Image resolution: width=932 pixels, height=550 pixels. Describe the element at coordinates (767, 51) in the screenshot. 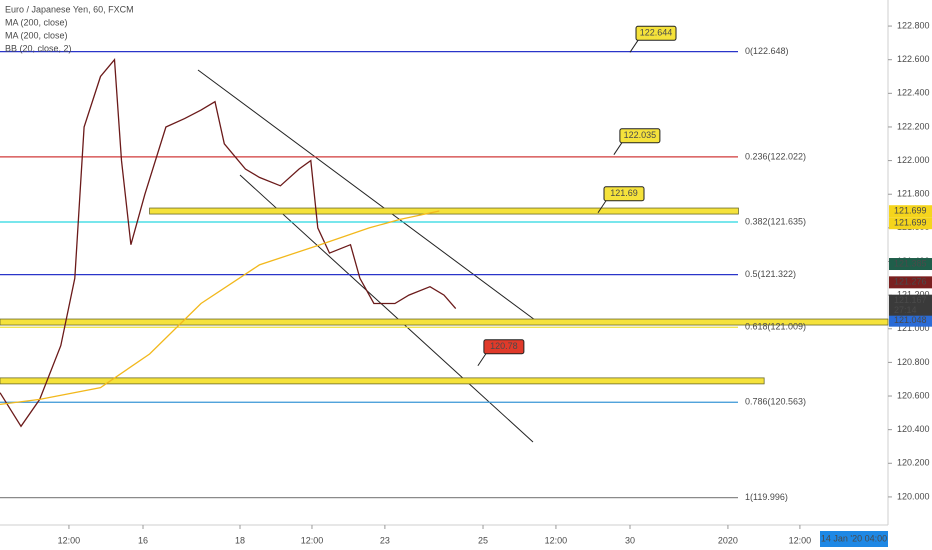

I see `fib-label: 0(122.648)` at that location.